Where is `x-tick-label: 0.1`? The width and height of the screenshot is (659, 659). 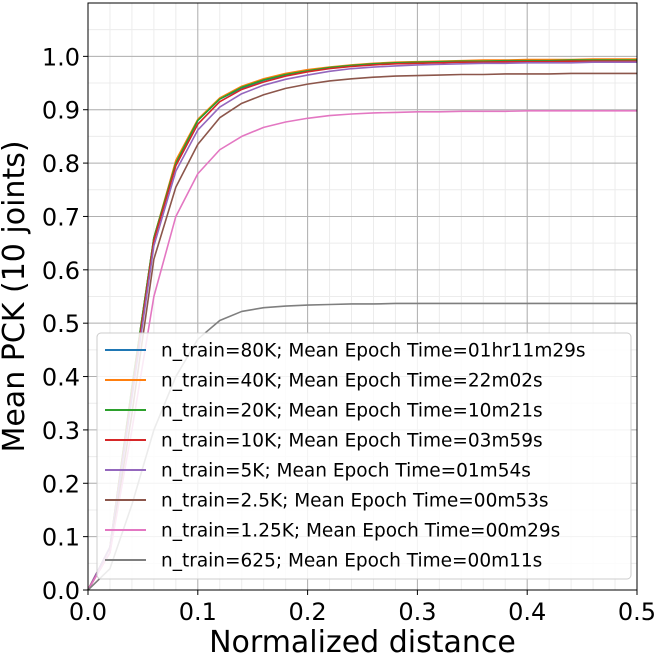 x-tick-label: 0.1 is located at coordinates (198, 612).